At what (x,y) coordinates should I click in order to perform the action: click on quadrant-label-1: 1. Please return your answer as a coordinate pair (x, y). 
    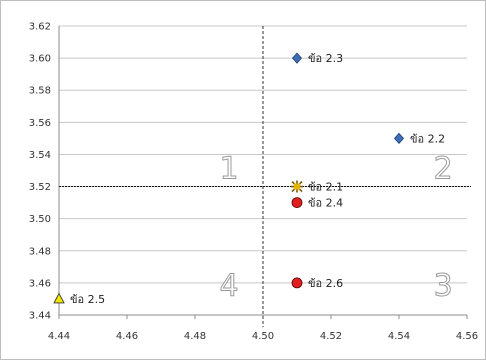
    Looking at the image, I should click on (228, 169).